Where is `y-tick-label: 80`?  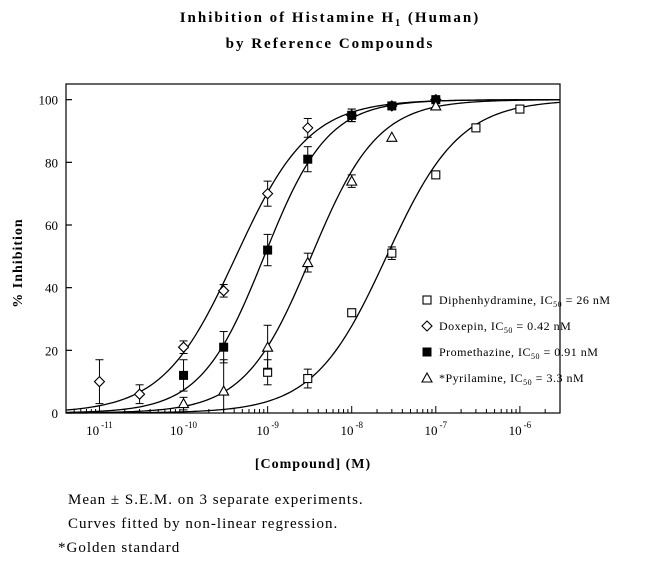
y-tick-label: 80 is located at coordinates (51, 162).